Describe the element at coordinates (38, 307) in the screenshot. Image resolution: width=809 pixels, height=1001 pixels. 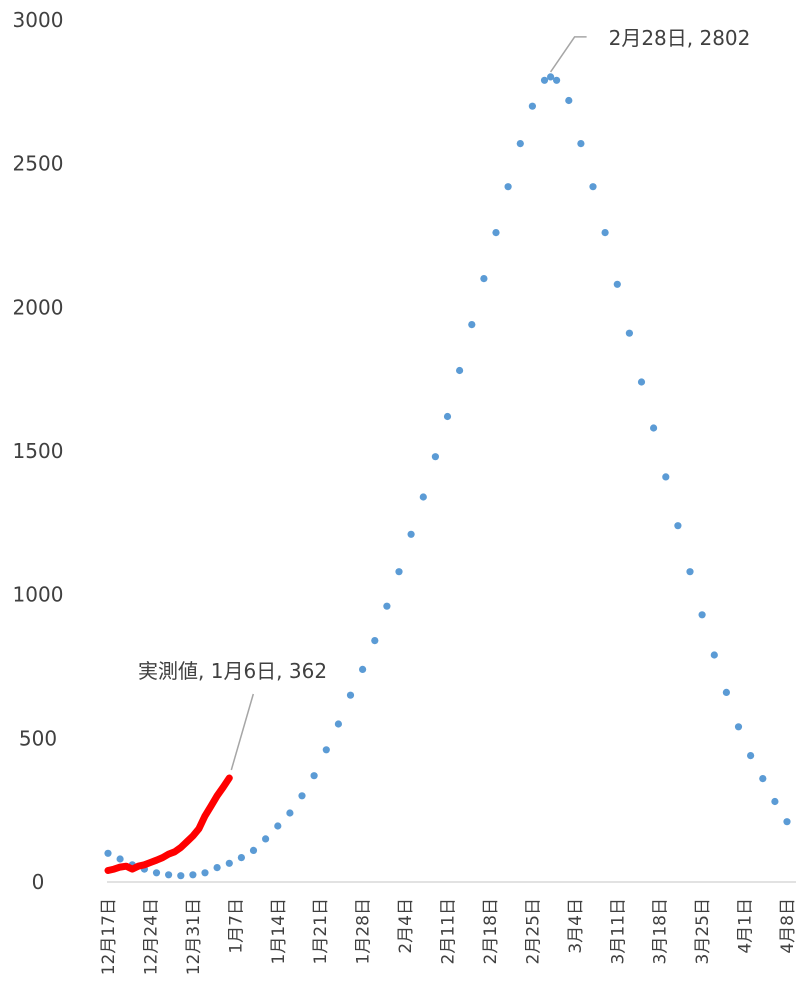
I see `y-tick-label: 2000` at that location.